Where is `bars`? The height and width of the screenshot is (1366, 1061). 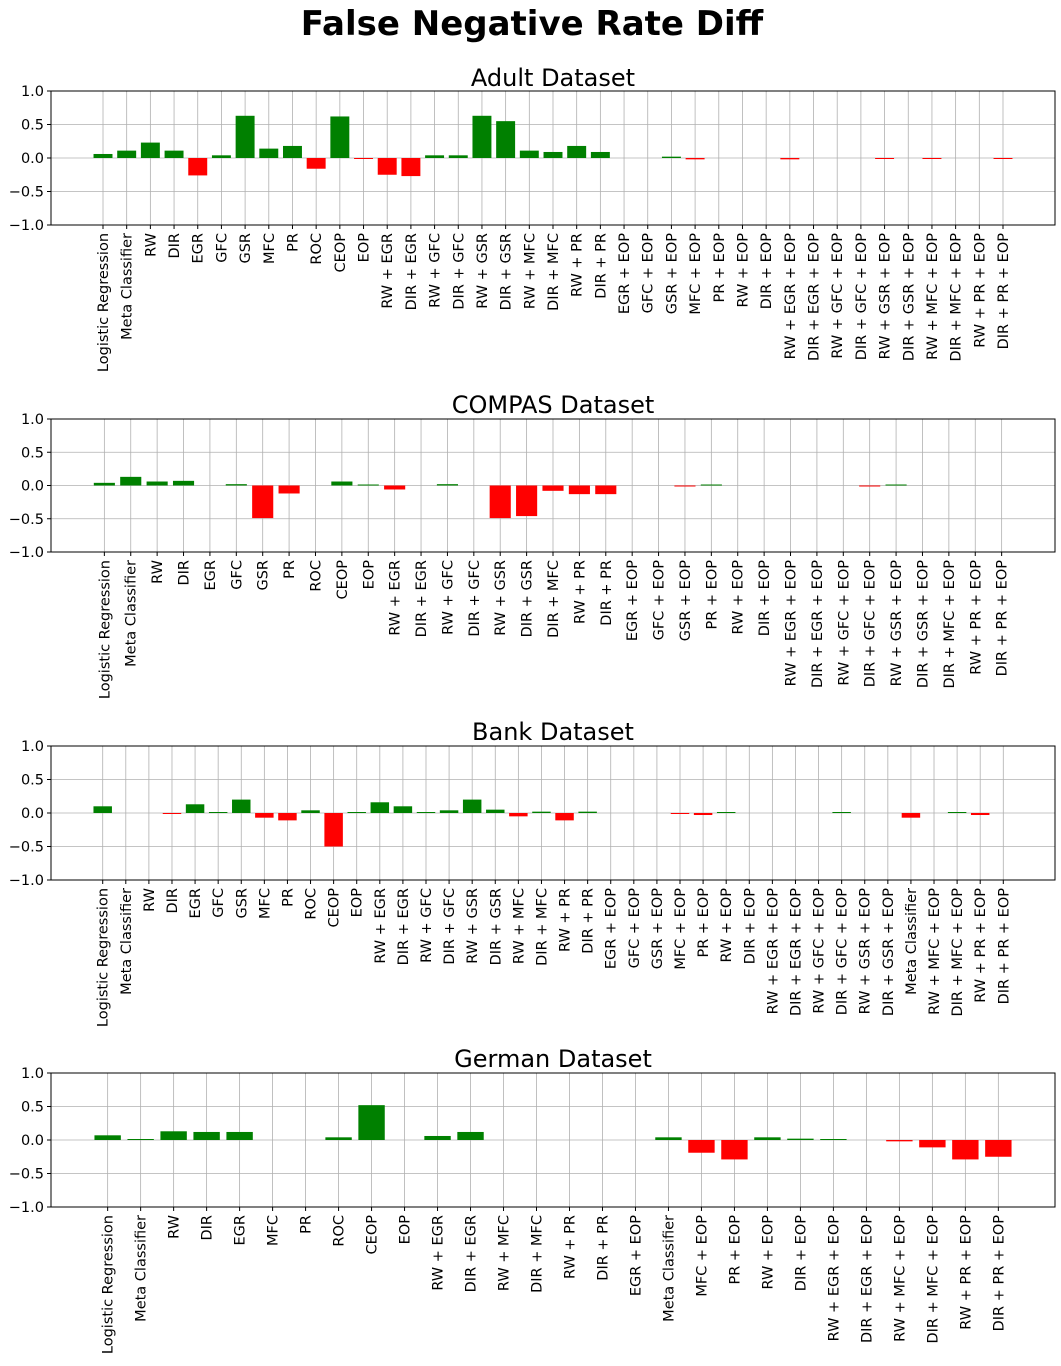
bars is located at coordinates (553, 146).